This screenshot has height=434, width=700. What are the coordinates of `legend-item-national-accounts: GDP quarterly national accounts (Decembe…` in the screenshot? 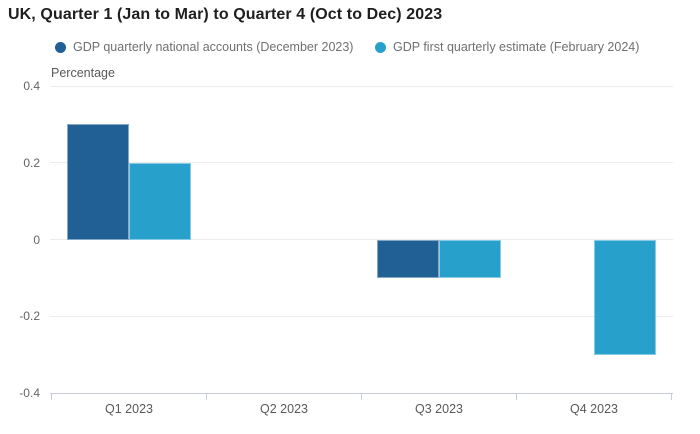 It's located at (204, 47).